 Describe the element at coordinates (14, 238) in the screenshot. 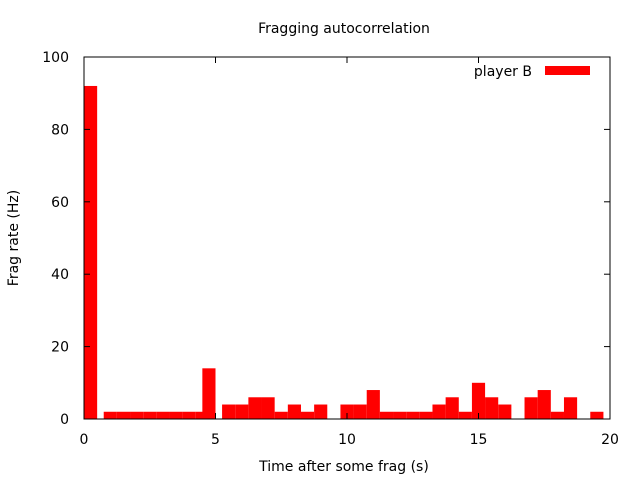

I see `y-axis-label: Frag rate (Hz)` at that location.